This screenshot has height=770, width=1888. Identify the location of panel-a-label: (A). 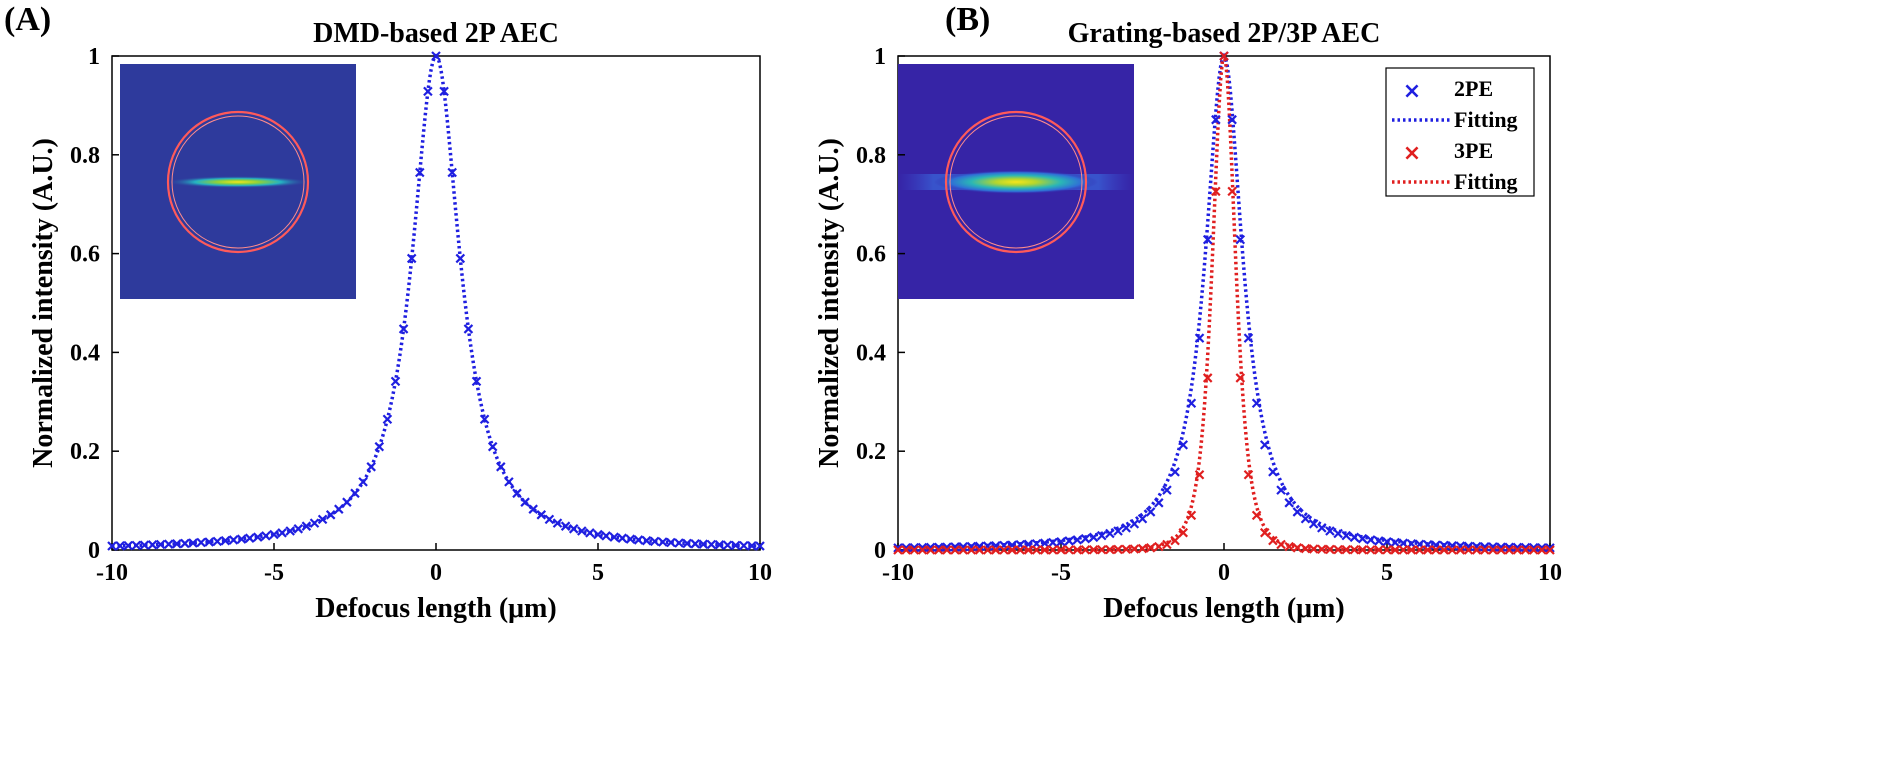
(27, 19).